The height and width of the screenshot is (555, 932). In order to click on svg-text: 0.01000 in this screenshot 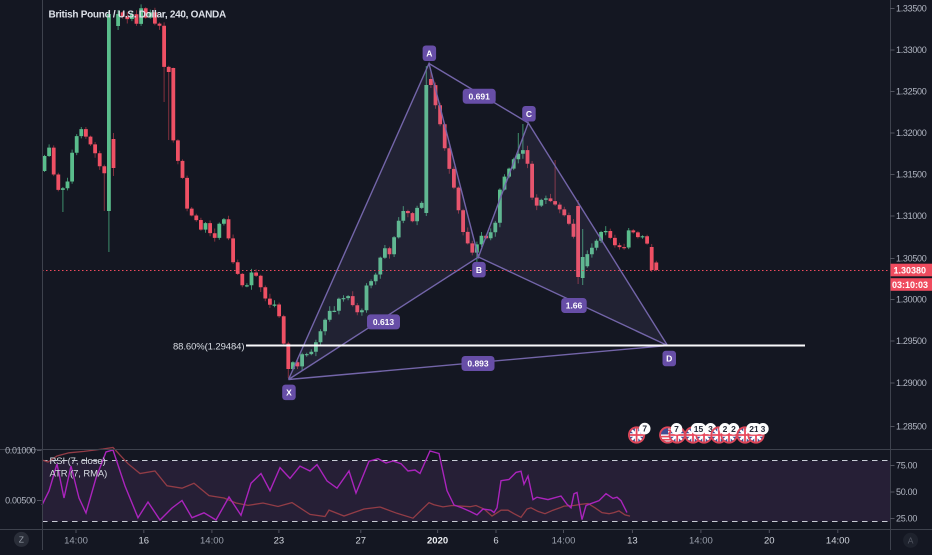, I will do `click(20, 451)`.